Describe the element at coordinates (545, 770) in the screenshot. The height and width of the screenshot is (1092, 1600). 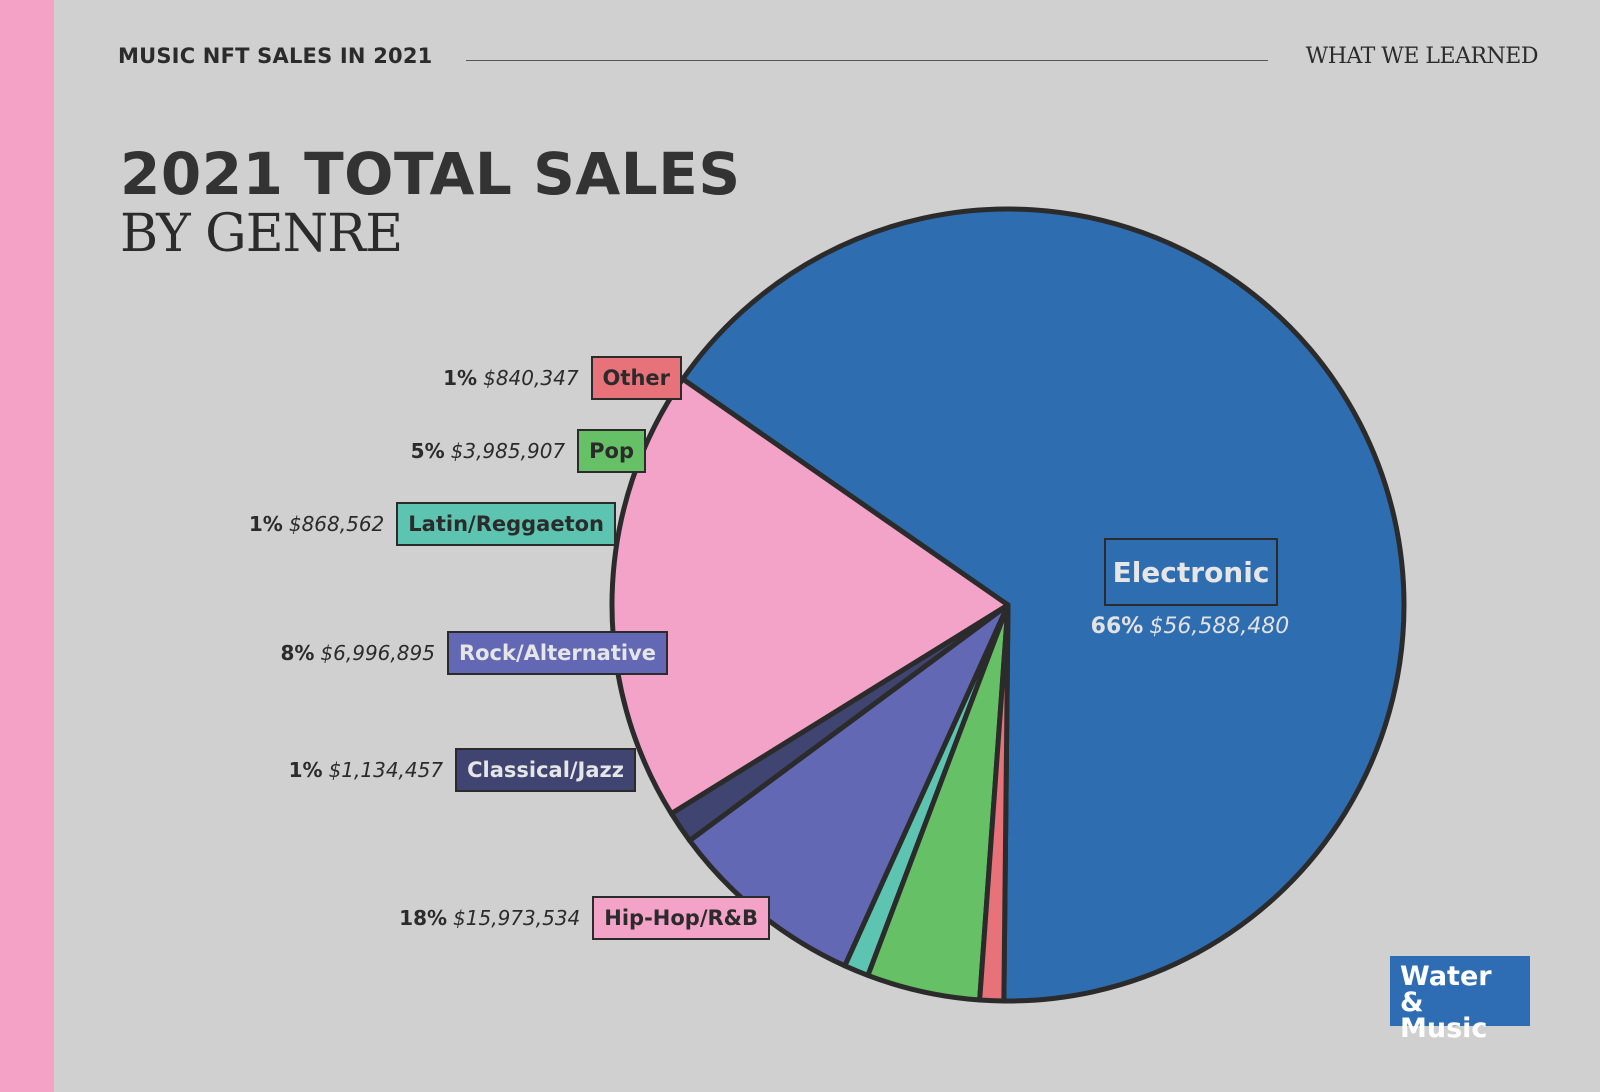
I see `slice-tag-classical: Classical/Jazz` at that location.